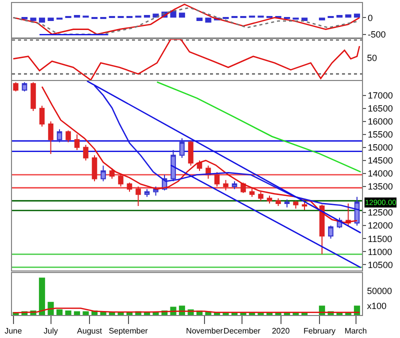  What do you see at coordinates (90, 331) in the screenshot?
I see `x-tick-label: August` at bounding box center [90, 331].